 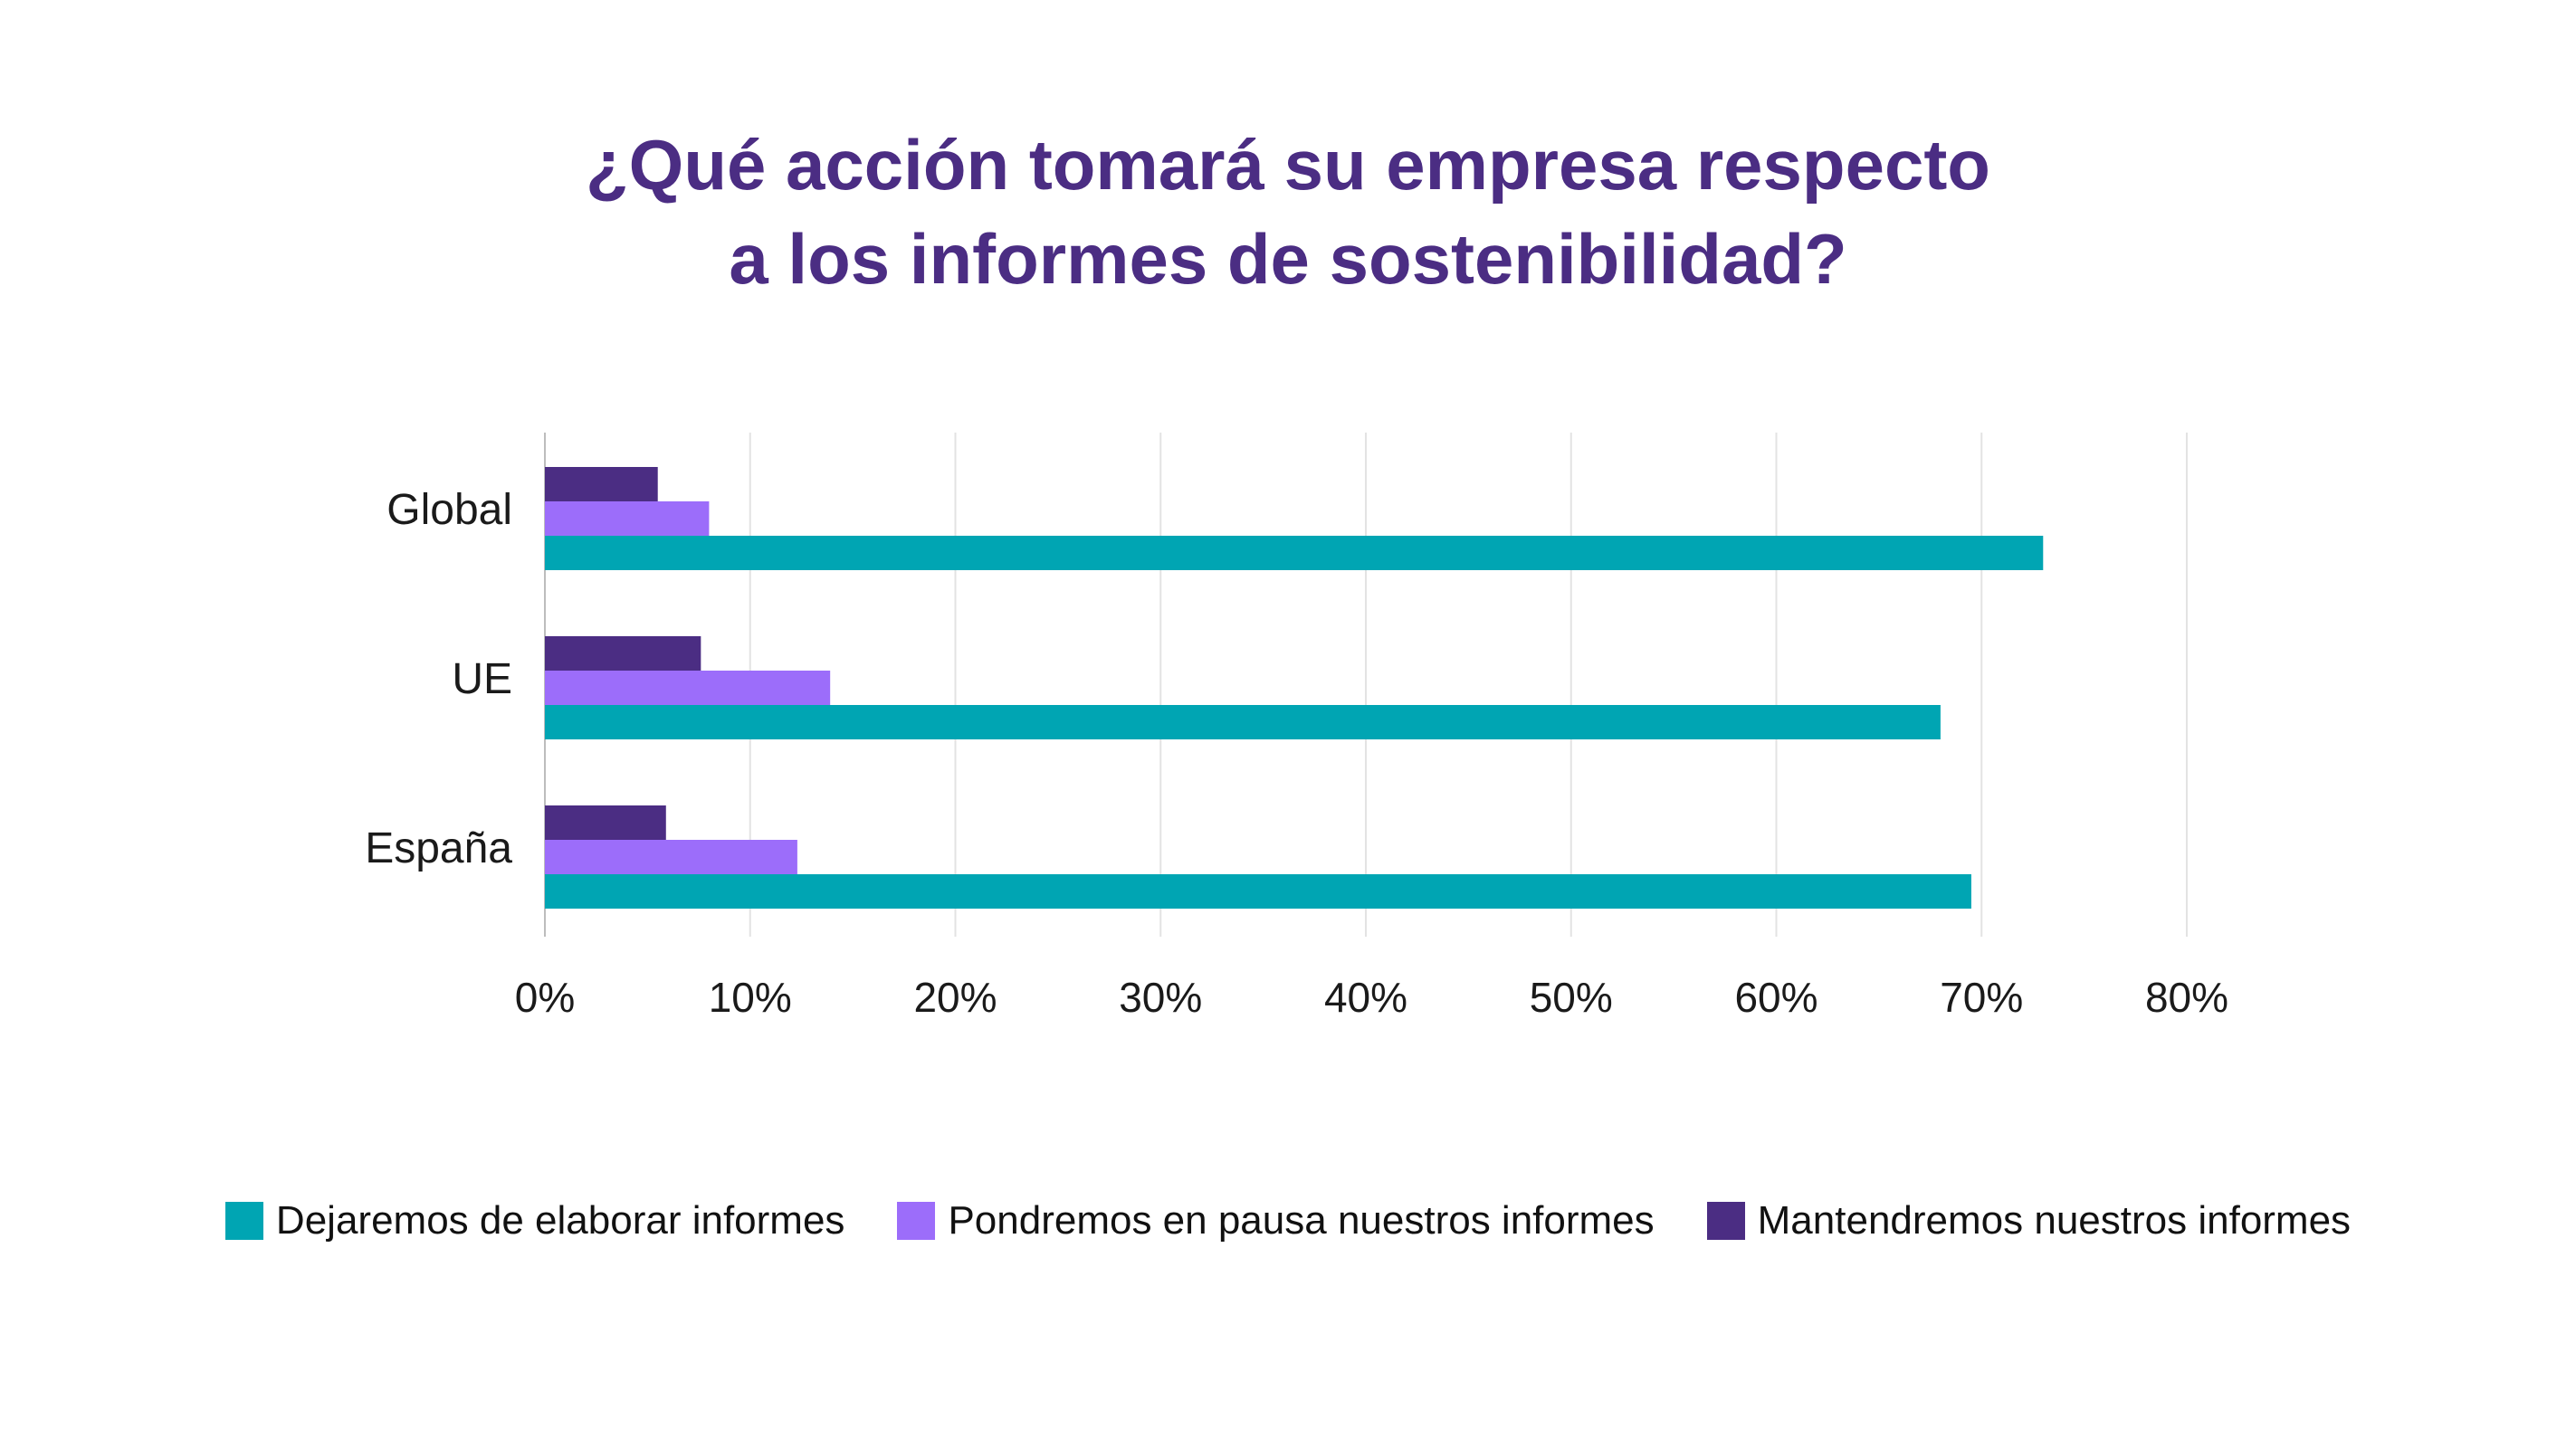 I want to click on legend-swatch-pondremos, so click(x=917, y=1221).